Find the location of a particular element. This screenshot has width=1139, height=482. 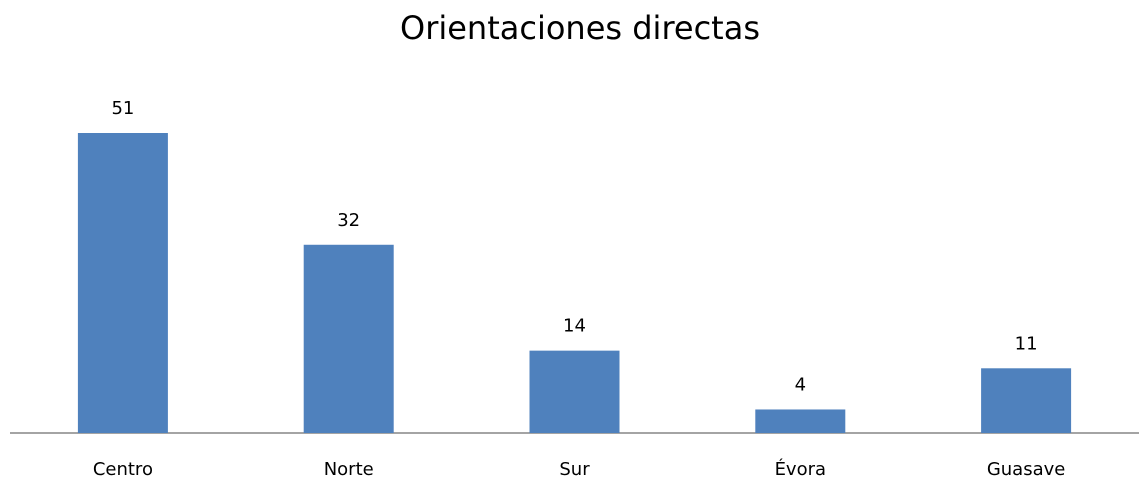

data-label: 4 is located at coordinates (800, 384).